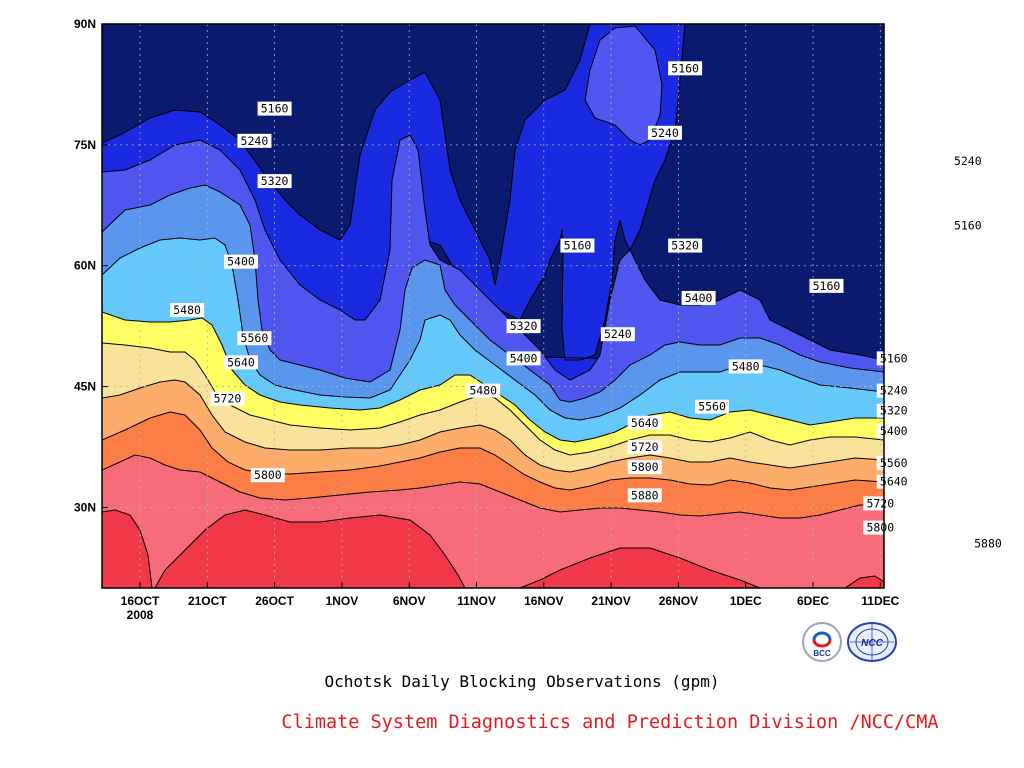 The width and height of the screenshot is (1024, 768). I want to click on logos: BCC NCC, so click(849, 642).